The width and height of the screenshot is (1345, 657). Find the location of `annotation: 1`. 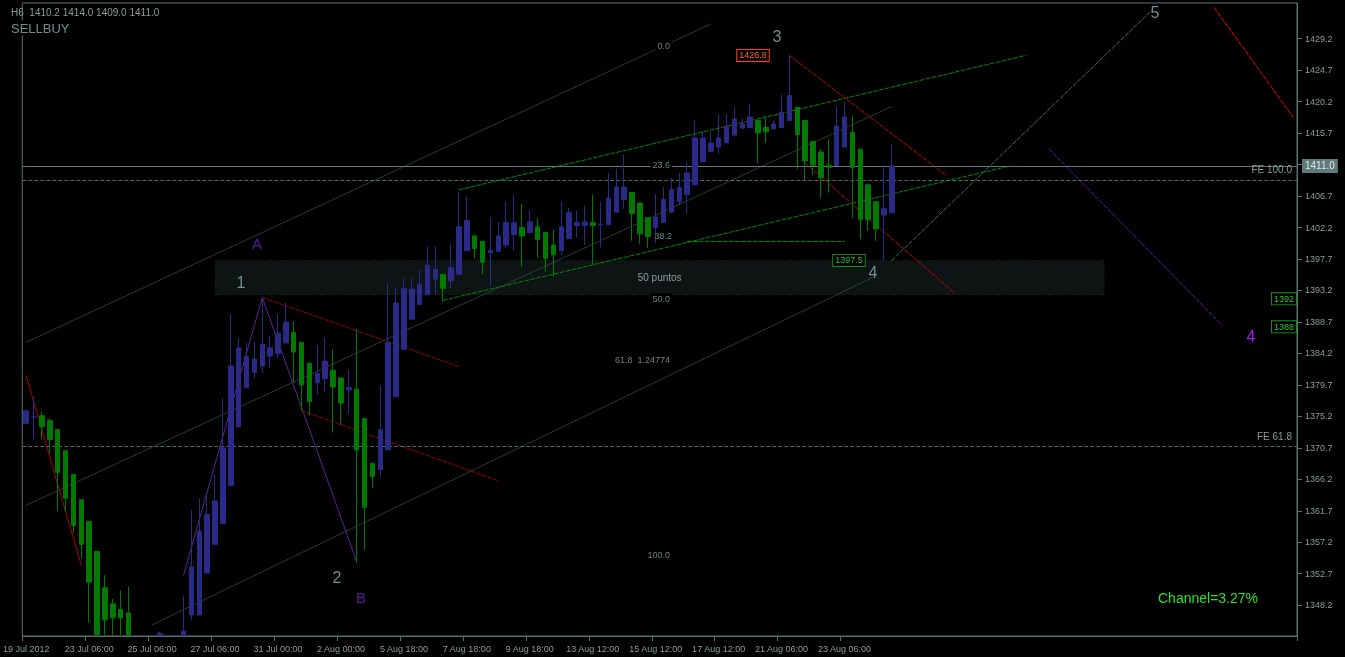

annotation: 1 is located at coordinates (241, 282).